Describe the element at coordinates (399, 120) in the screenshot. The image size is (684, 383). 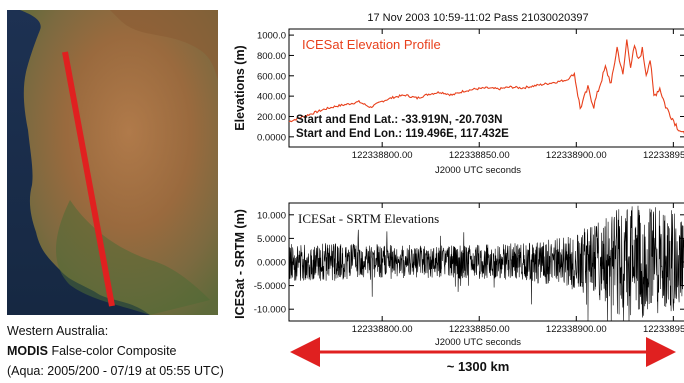
I see `lat-annotation: Start and End Lat.: -33.919N, -20.703N` at that location.